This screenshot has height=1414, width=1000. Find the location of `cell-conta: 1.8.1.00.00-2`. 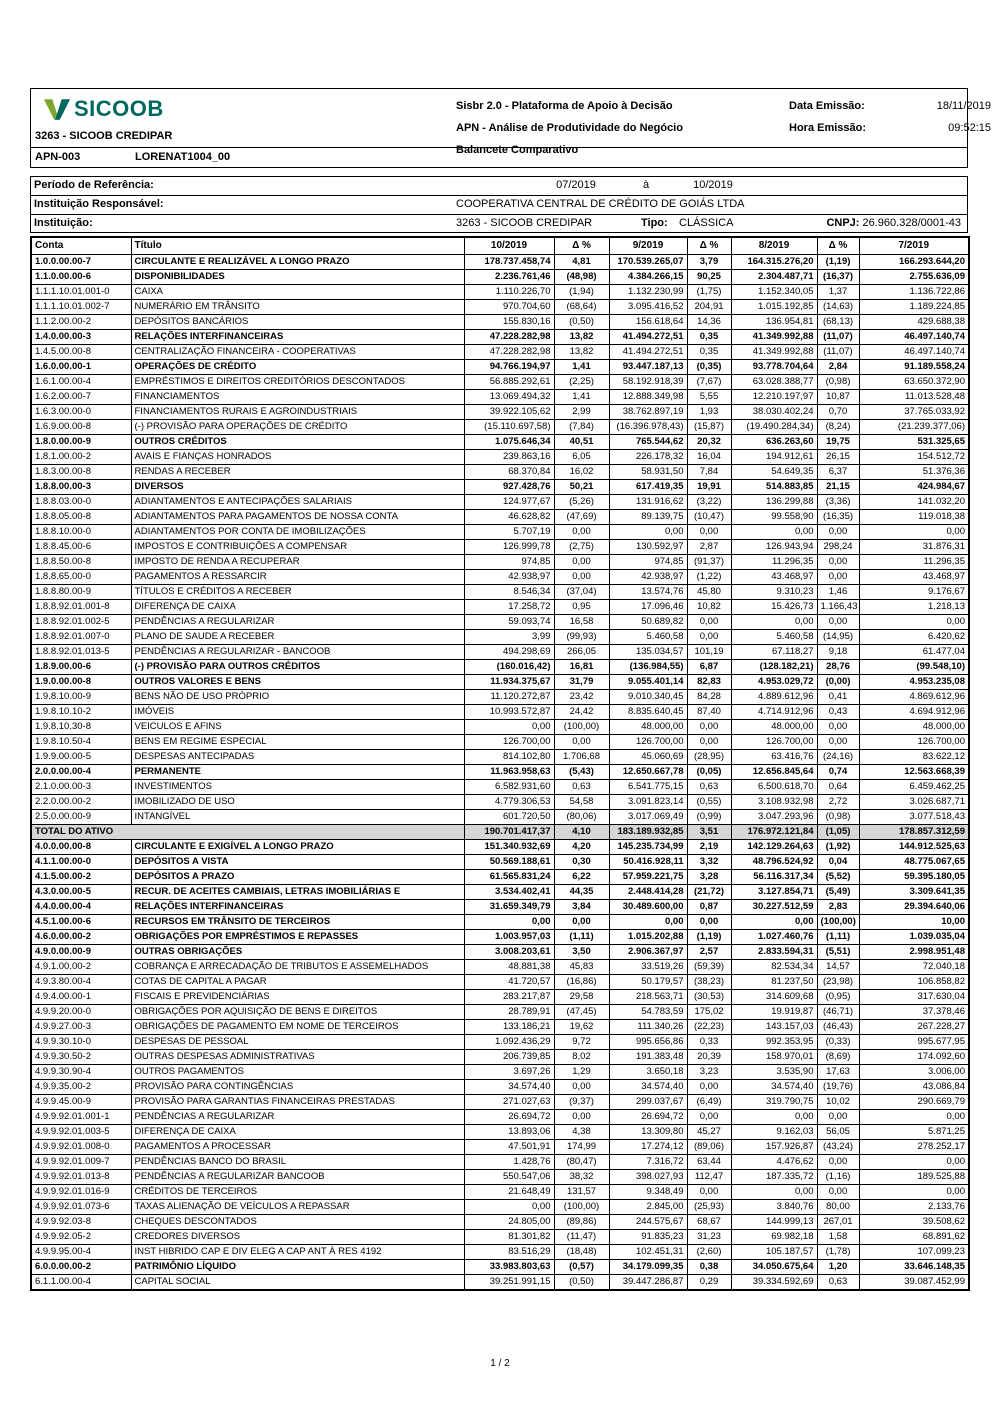

cell-conta: 1.8.1.00.00-2 is located at coordinates (81, 456).